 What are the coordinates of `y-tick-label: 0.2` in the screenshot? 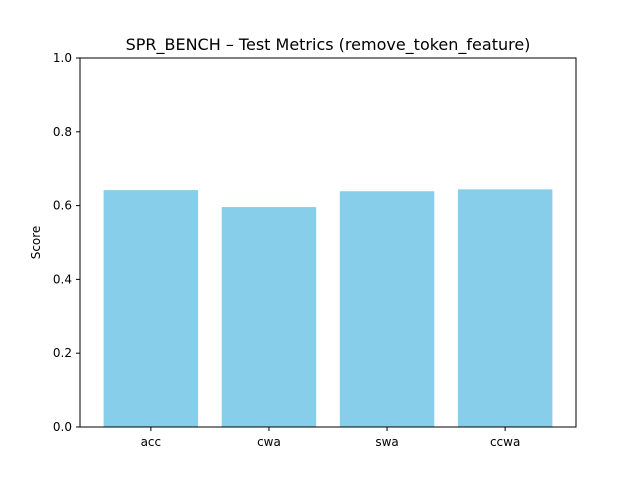 It's located at (62, 353).